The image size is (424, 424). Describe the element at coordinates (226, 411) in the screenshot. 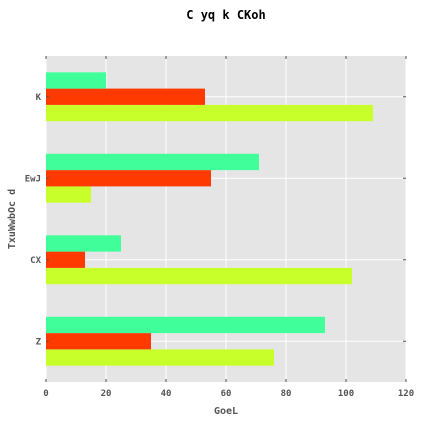

I see `x-axis-label: GoeL` at that location.